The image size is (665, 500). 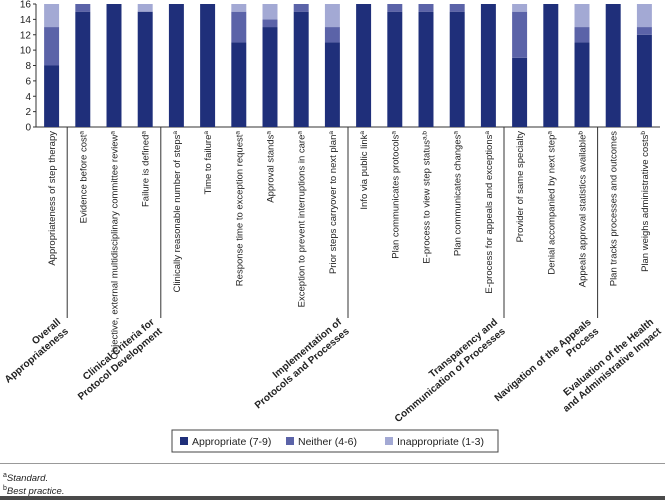 What do you see at coordinates (302, 369) in the screenshot?
I see `group-label-line: Protocols and Processes` at bounding box center [302, 369].